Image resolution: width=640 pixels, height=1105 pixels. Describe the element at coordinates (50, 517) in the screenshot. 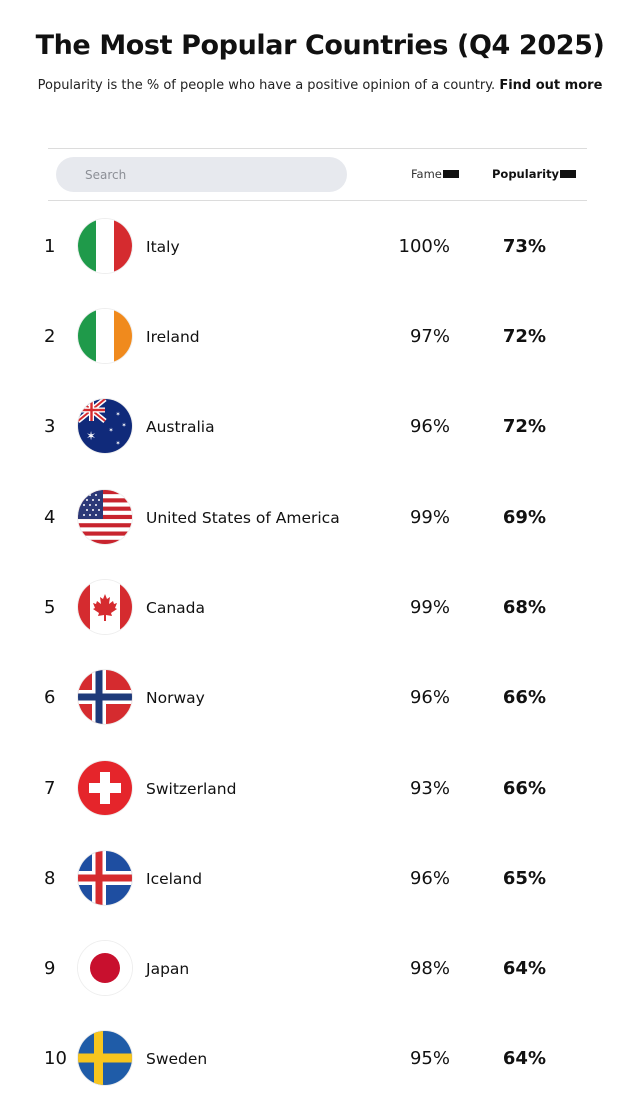

I see `rank: 4` at that location.